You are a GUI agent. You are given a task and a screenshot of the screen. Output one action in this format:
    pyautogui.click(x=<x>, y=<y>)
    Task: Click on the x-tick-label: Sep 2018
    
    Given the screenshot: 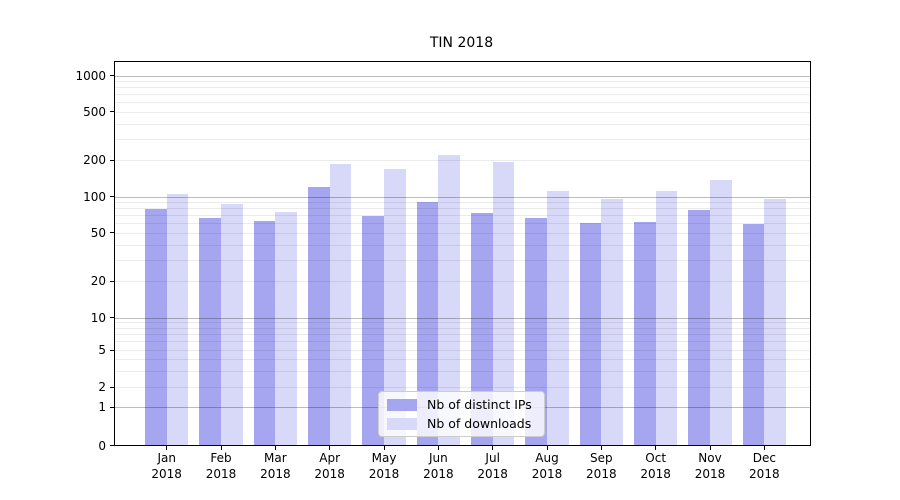 What is the action you would take?
    pyautogui.click(x=601, y=466)
    